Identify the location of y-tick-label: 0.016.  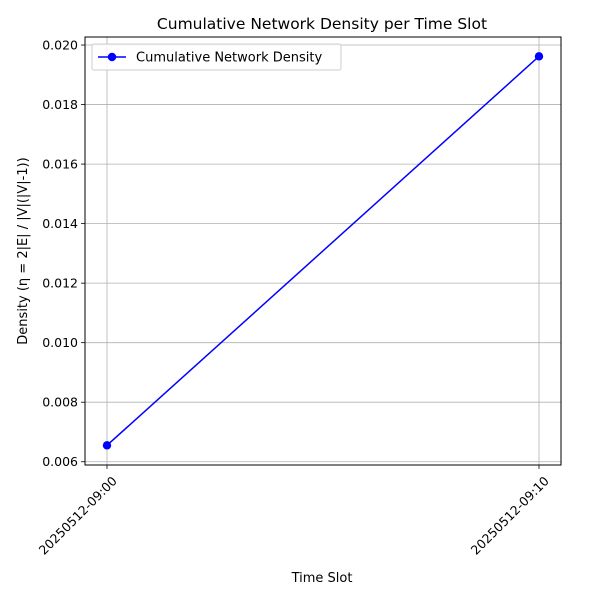
(60, 164).